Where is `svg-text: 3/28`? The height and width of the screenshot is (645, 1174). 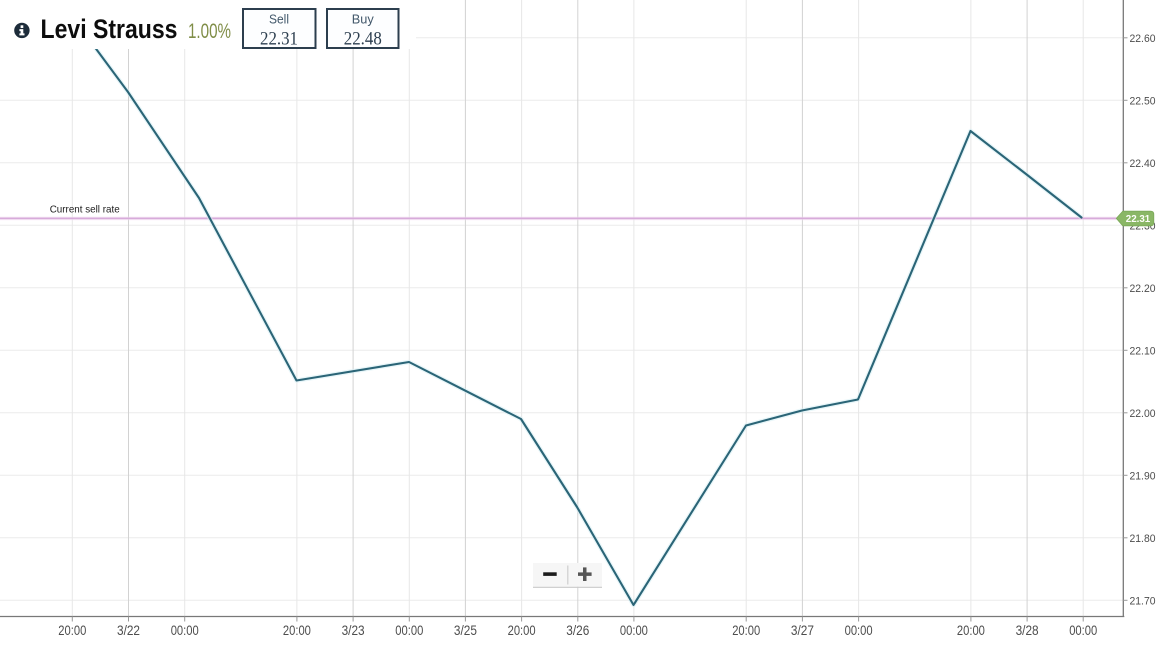
svg-text: 3/28 is located at coordinates (1027, 630).